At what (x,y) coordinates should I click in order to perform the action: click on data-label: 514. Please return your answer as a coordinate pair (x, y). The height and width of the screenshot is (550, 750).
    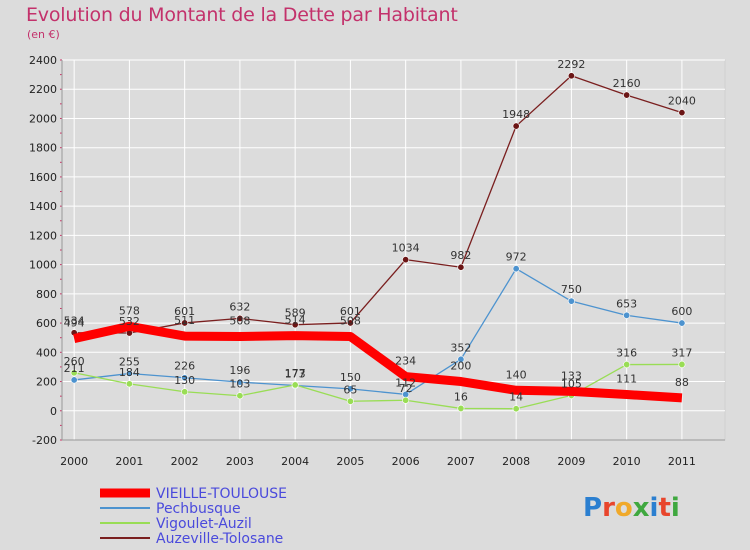
    Looking at the image, I should click on (295, 320).